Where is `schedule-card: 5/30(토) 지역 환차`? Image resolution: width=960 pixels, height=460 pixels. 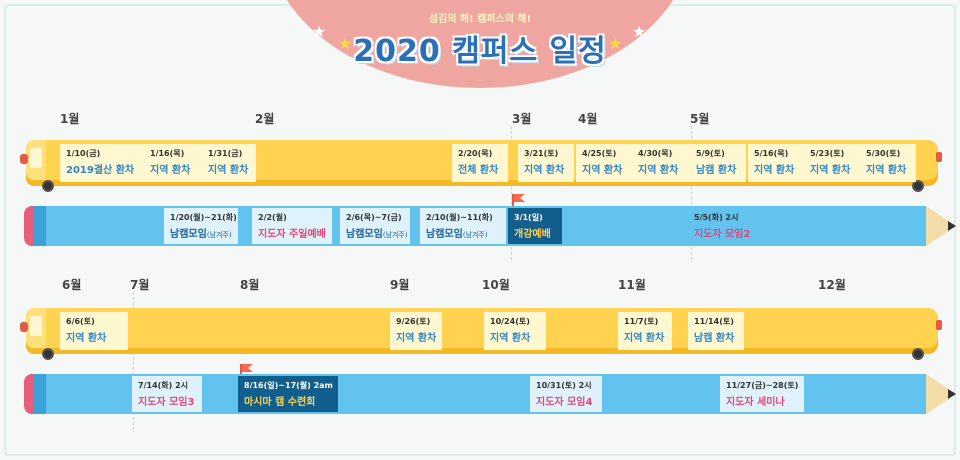
schedule-card: 5/30(토) 지역 환차 is located at coordinates (888, 163).